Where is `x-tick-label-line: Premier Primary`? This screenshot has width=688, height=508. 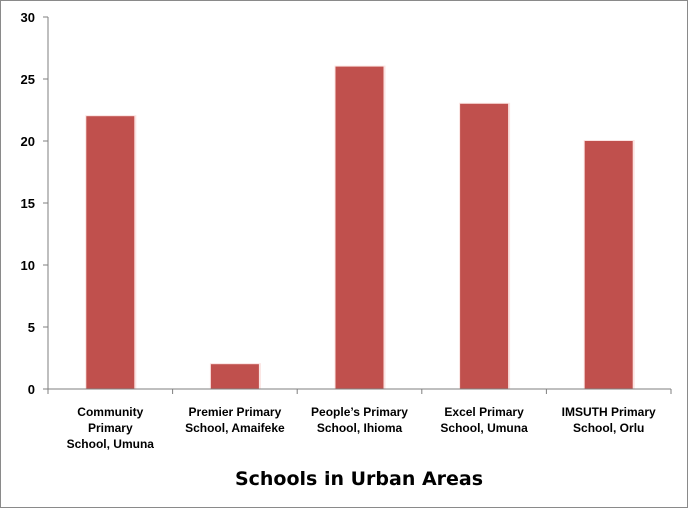 x-tick-label-line: Premier Primary is located at coordinates (235, 412).